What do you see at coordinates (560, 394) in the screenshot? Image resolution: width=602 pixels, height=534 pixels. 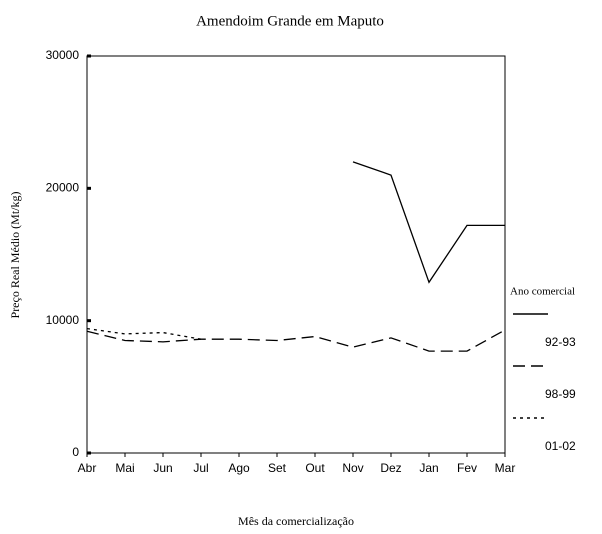 I see `legend-label: 98-99` at bounding box center [560, 394].